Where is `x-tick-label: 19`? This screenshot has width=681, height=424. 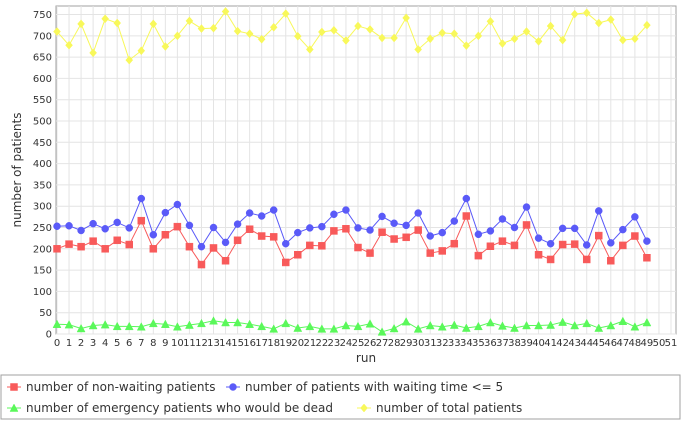 x-tick-label: 19 is located at coordinates (285, 343).